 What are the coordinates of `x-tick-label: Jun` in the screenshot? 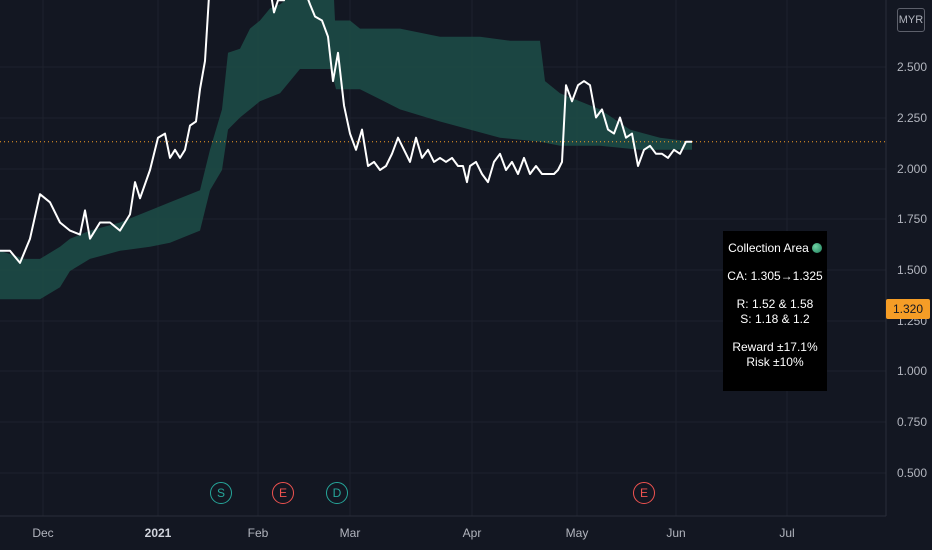 It's located at (675, 533).